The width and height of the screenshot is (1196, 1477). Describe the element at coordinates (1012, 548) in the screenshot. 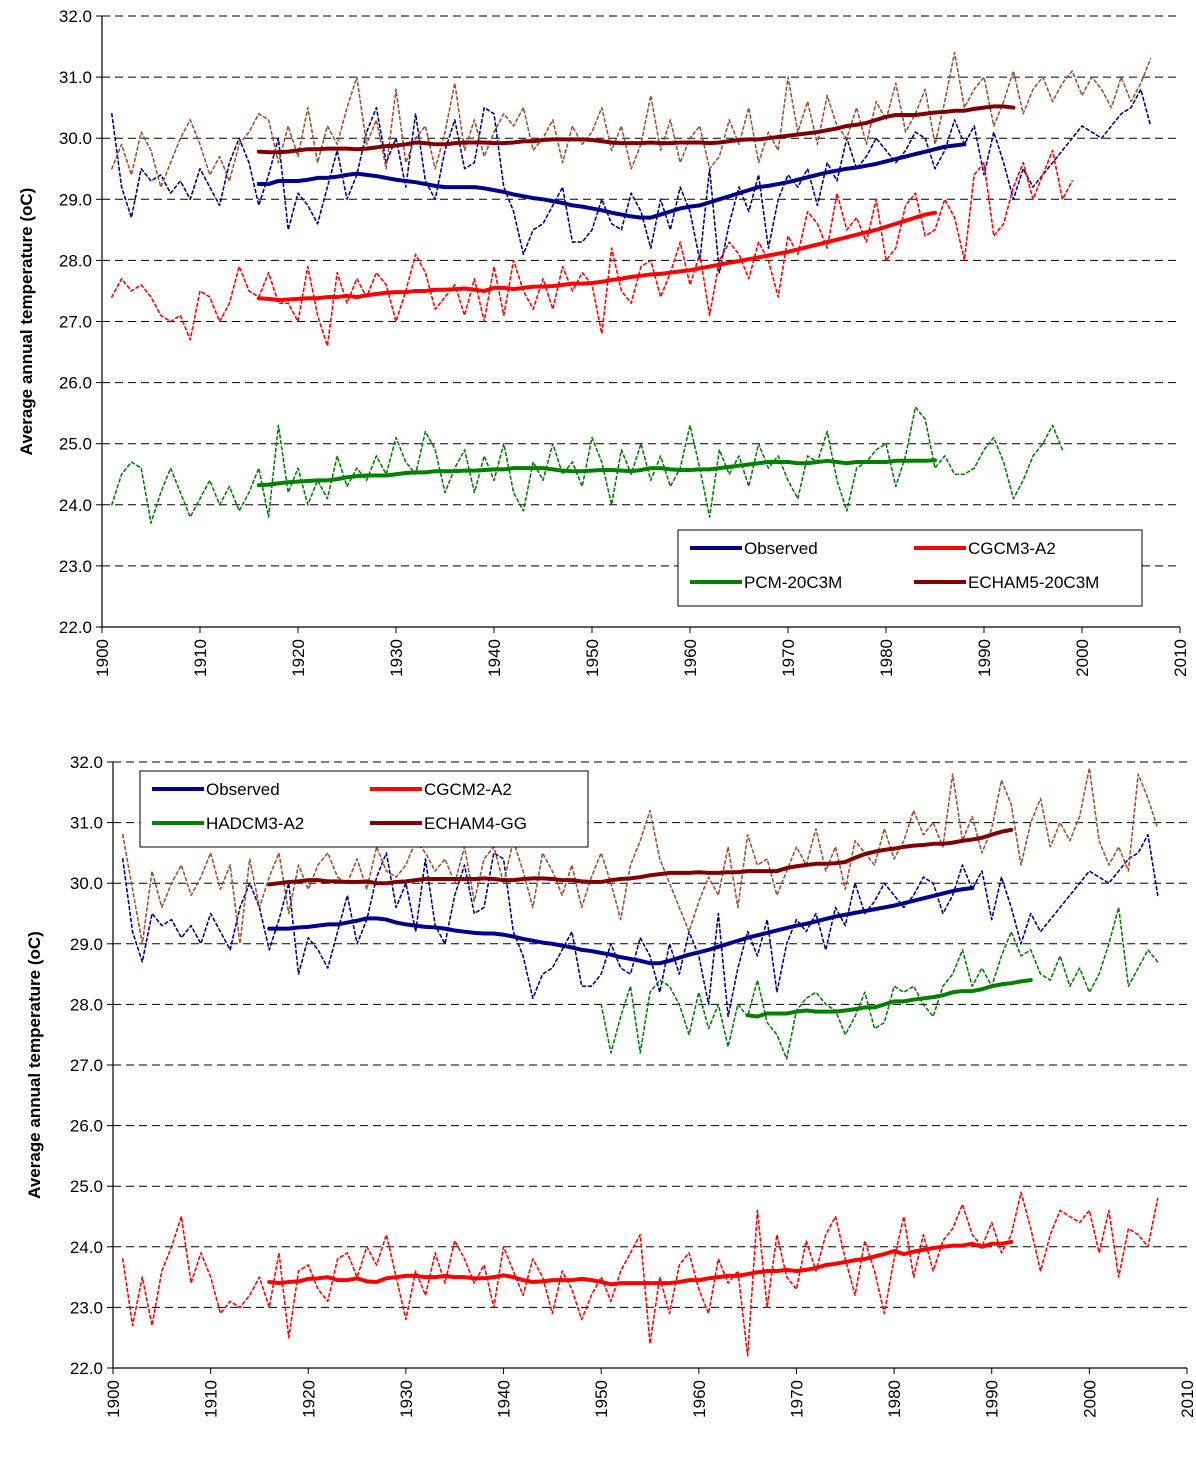

I see `legend-entry: CGCM3-A2` at that location.